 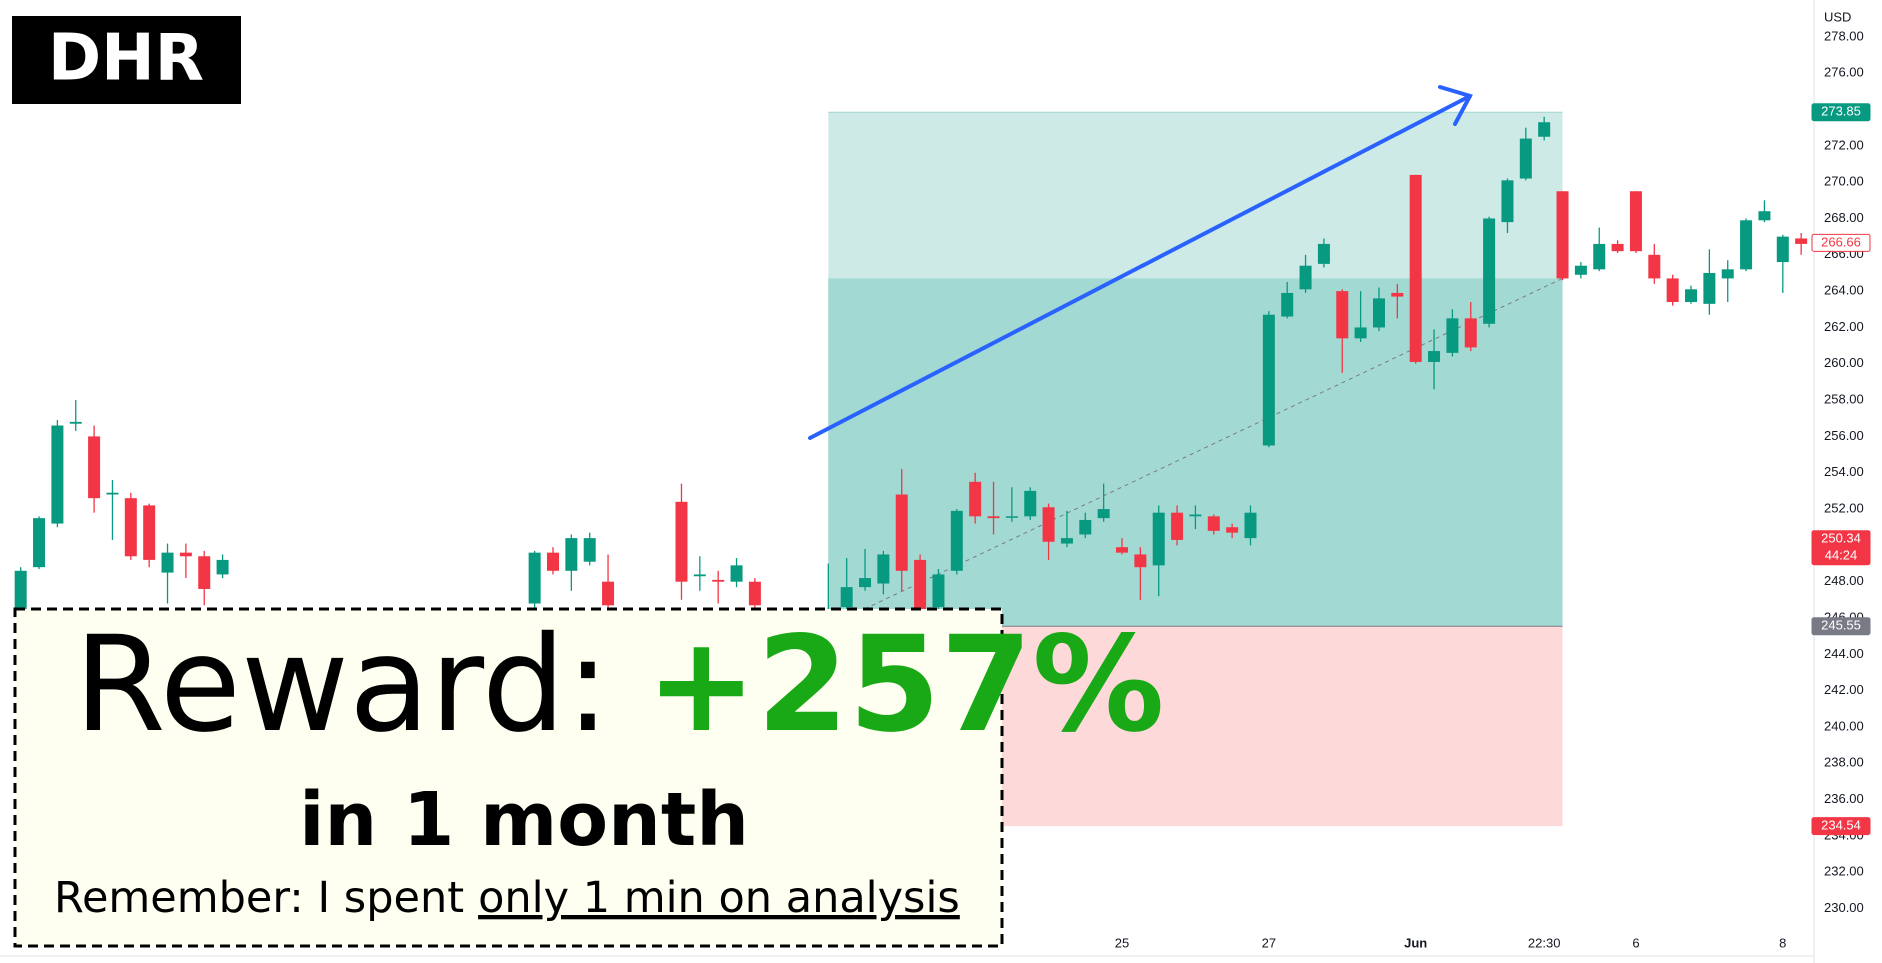 I want to click on y-tick-label: 242.00, so click(x=1844, y=689).